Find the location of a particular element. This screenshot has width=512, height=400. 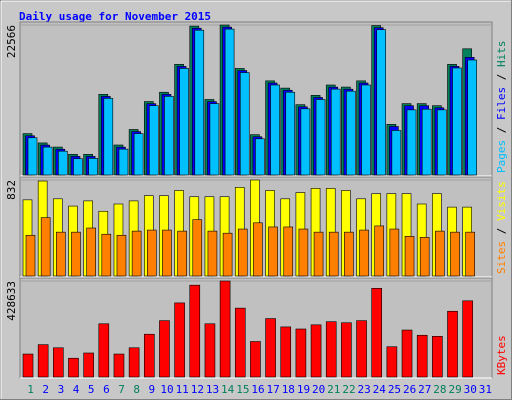

x-tick-label: 8 is located at coordinates (136, 389).